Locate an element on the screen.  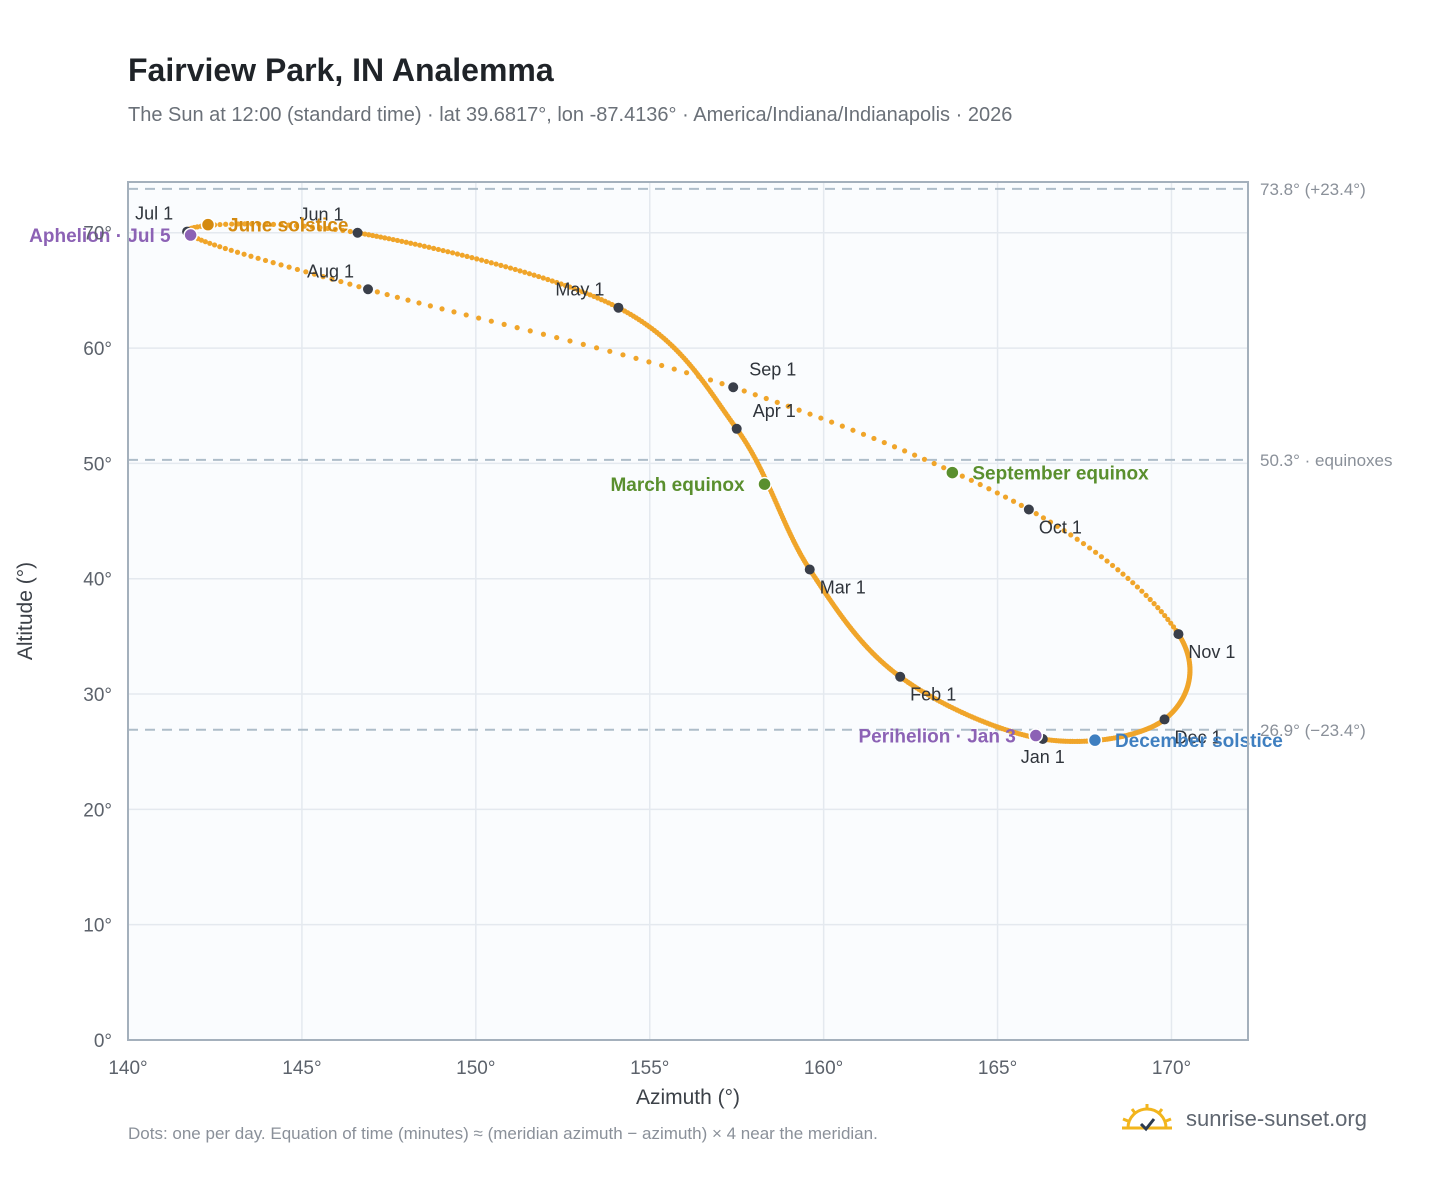
month-label: Feb 1 is located at coordinates (933, 695).